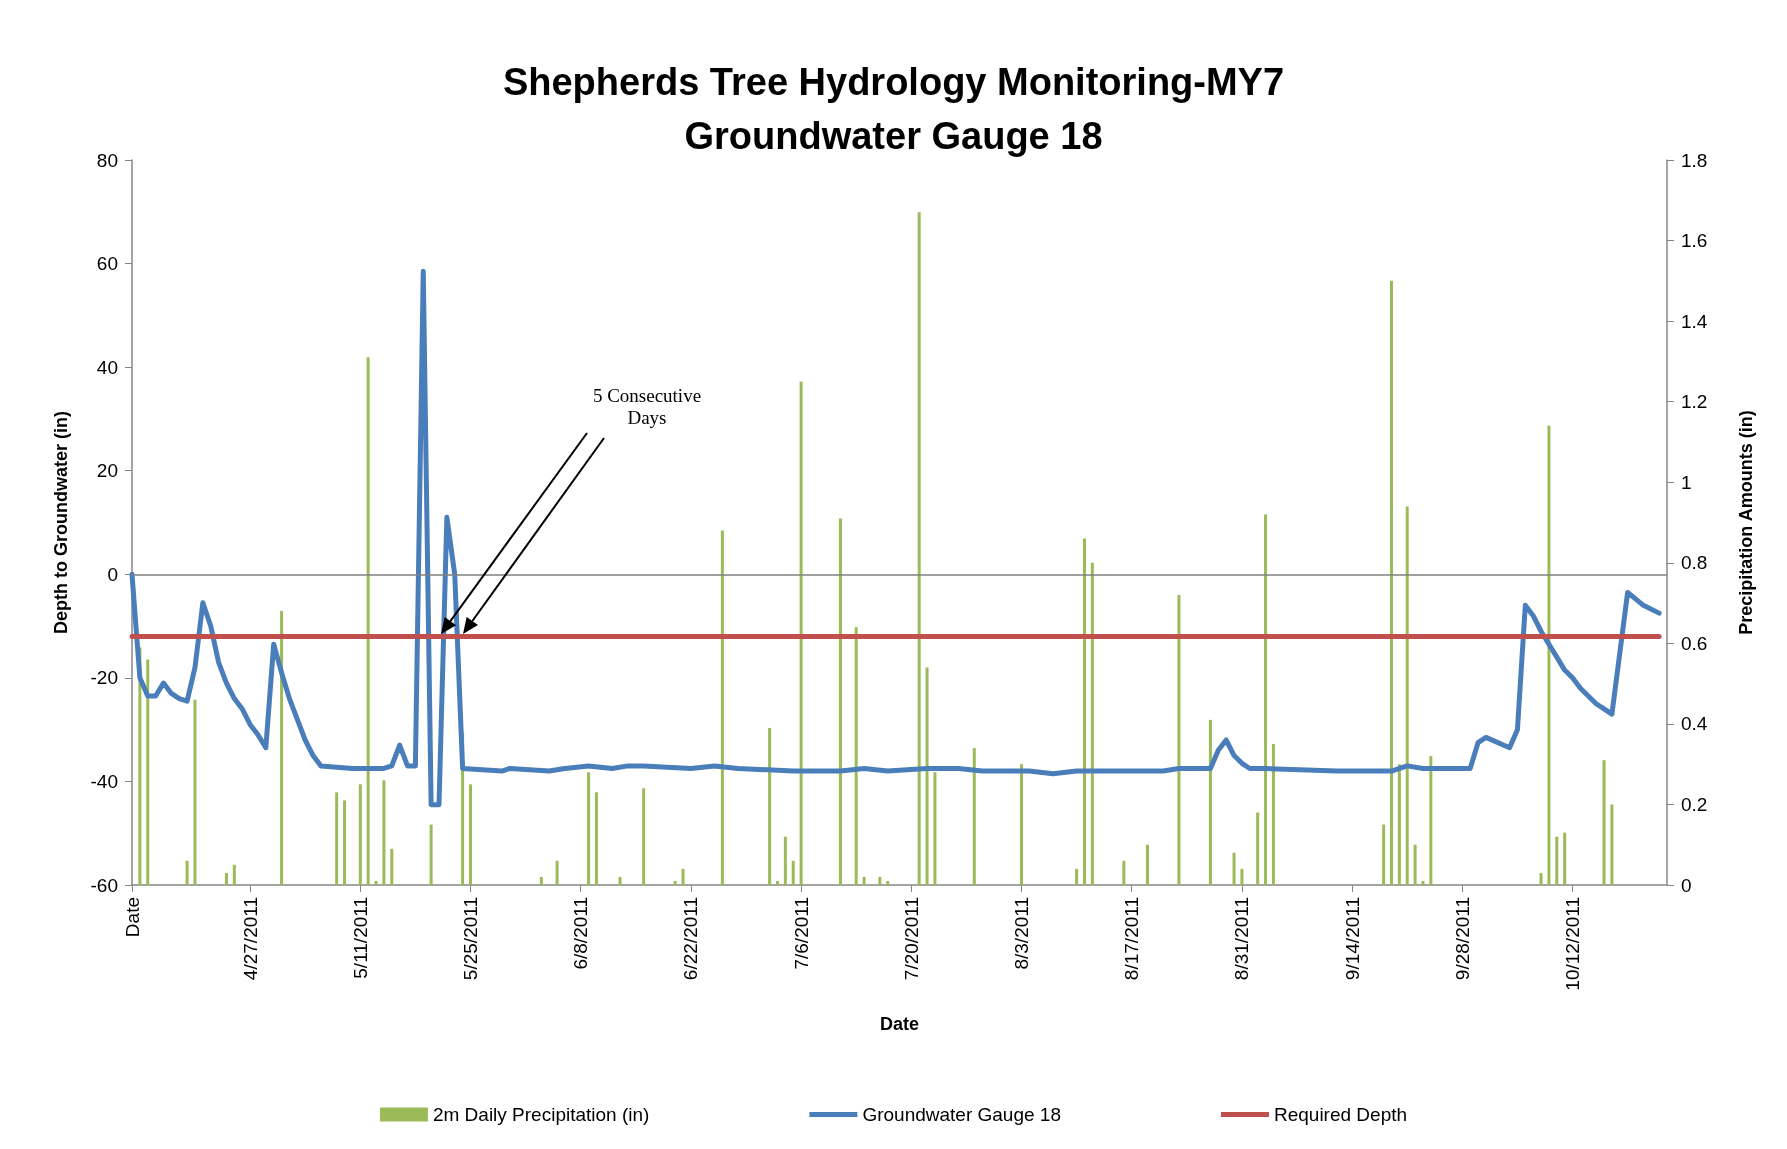 The height and width of the screenshot is (1149, 1787). What do you see at coordinates (893, 136) in the screenshot?
I see `chart-subtitle: Groundwater Gauge 18` at bounding box center [893, 136].